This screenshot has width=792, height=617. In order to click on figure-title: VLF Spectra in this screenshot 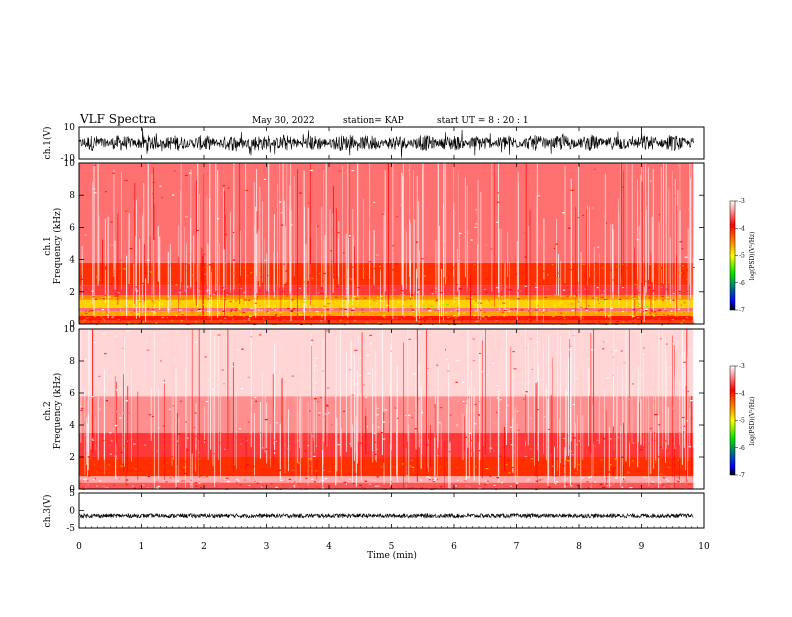, I will do `click(117, 119)`.